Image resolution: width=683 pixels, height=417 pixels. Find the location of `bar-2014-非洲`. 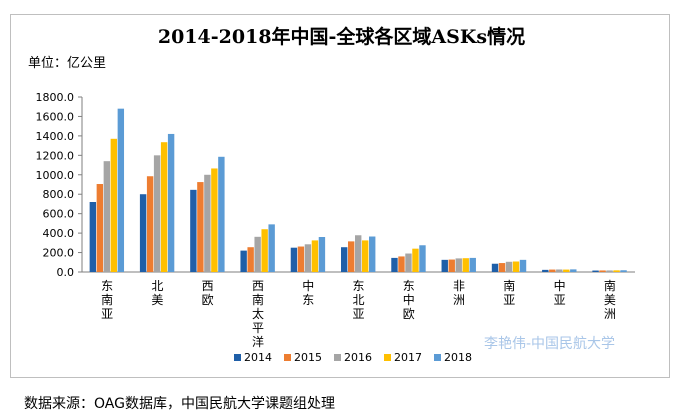

bar-2014-非洲 is located at coordinates (444, 265).